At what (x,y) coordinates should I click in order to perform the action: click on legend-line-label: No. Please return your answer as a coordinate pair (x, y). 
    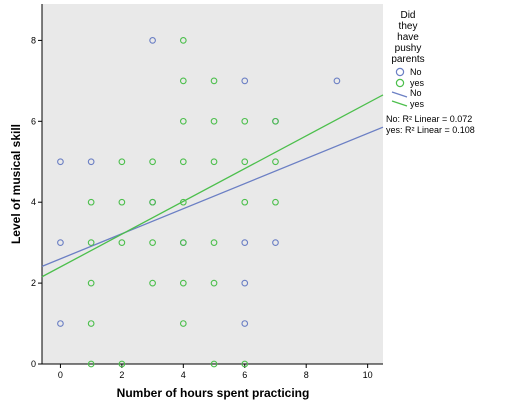
    Looking at the image, I should click on (416, 93).